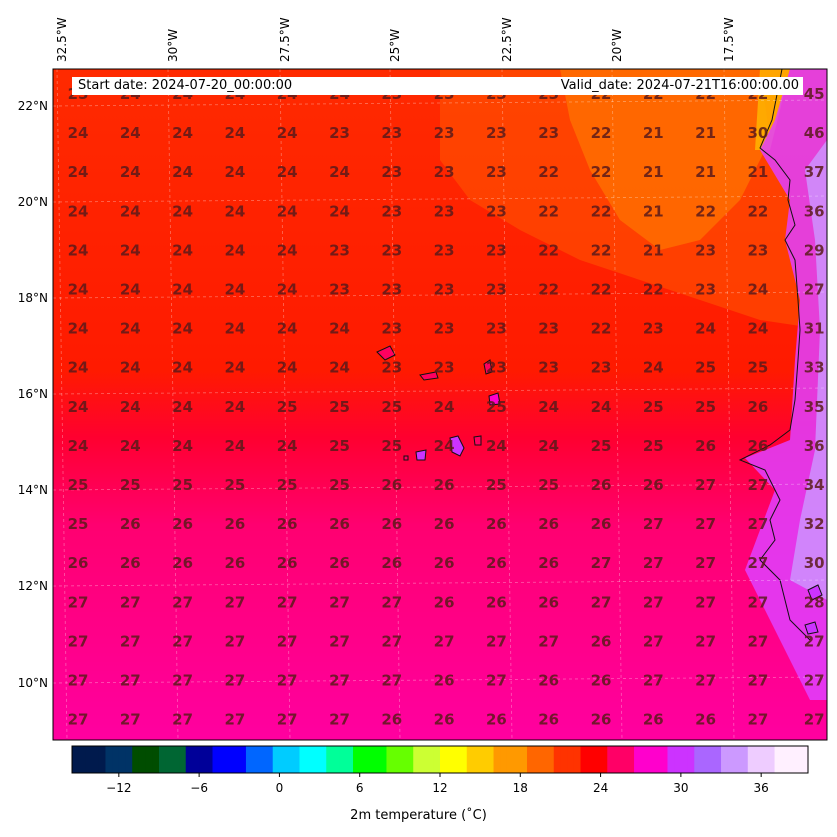  I want to click on grid-value: 37, so click(814, 172).